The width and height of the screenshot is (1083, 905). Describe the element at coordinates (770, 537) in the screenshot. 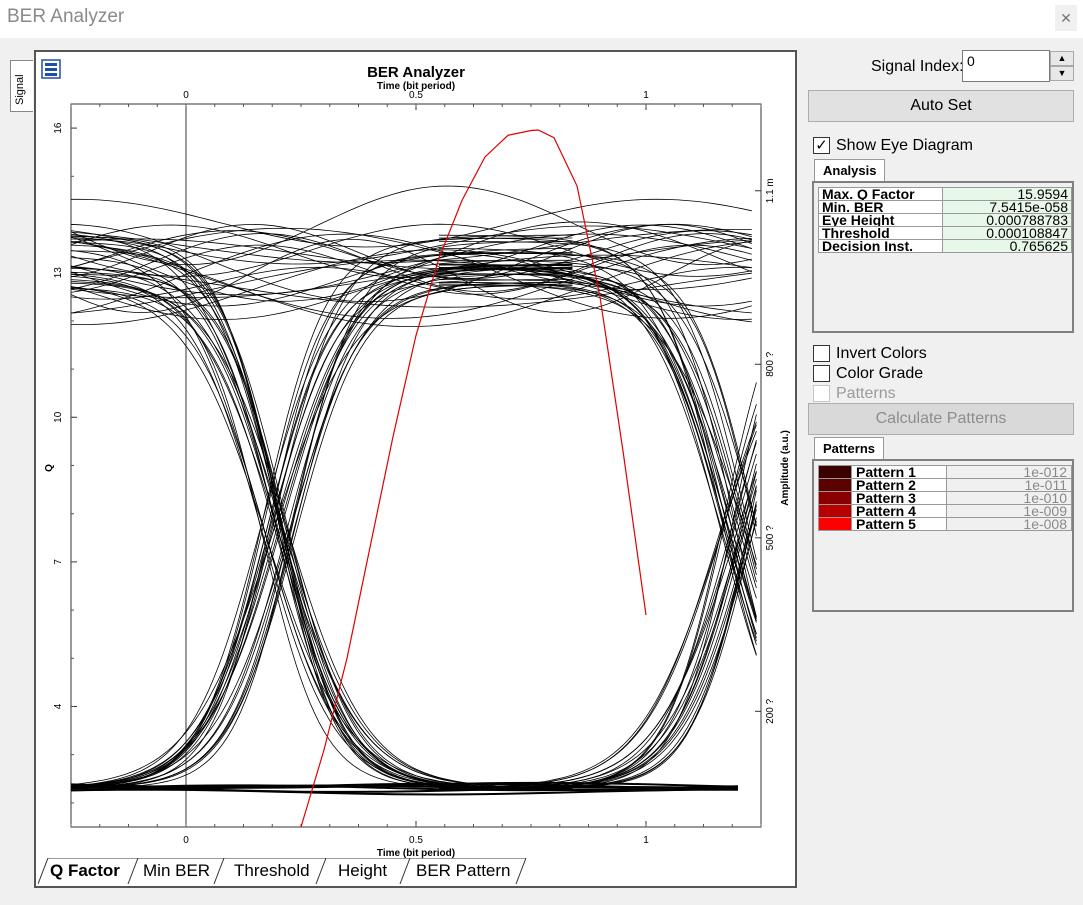

I see `y-right-tick-label: 500 ?` at that location.